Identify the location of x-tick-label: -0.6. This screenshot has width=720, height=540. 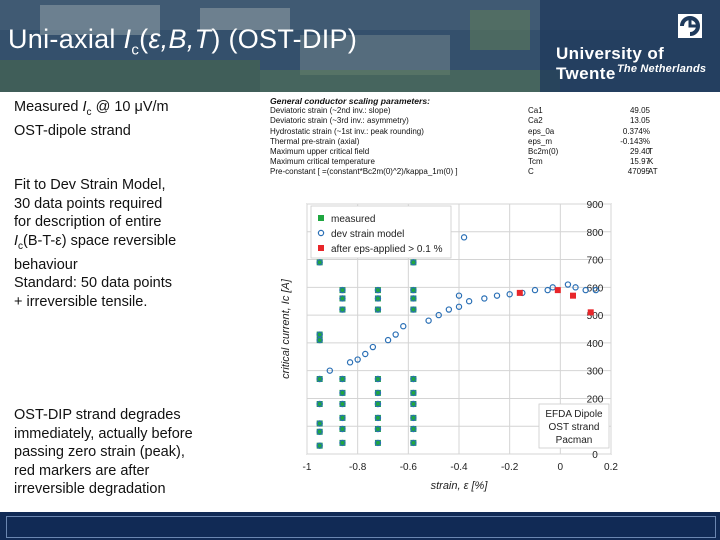
(409, 467).